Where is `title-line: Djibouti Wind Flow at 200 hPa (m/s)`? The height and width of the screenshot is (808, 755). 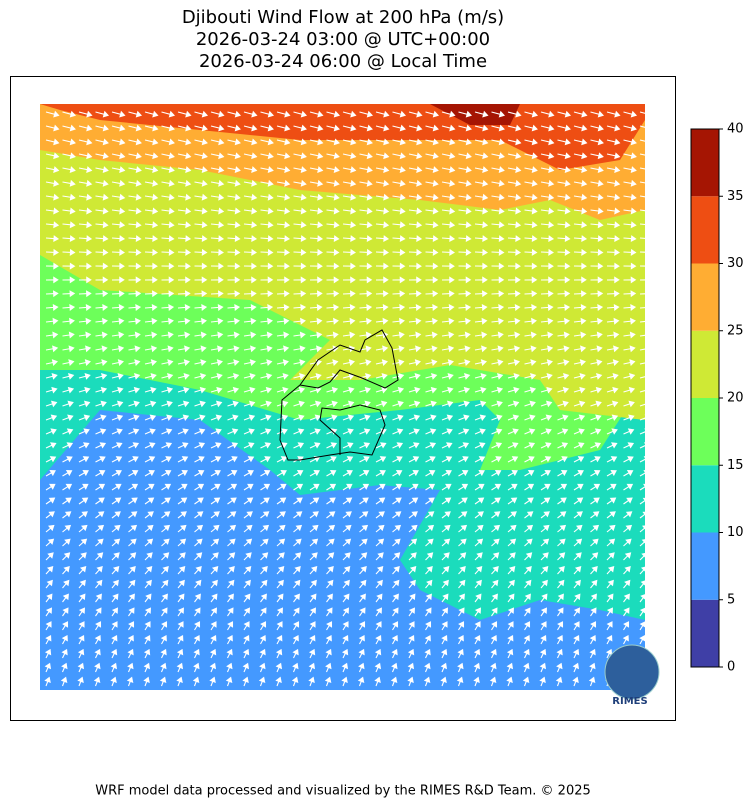
title-line: Djibouti Wind Flow at 200 hPa (m/s) is located at coordinates (343, 17).